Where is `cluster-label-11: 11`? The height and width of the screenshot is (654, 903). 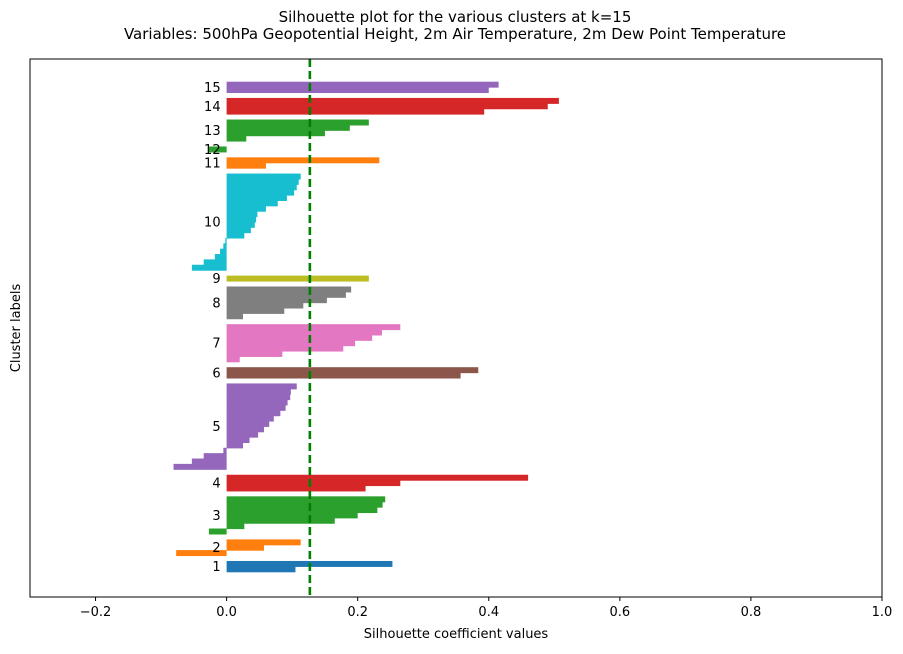
cluster-label-11: 11 is located at coordinates (212, 164).